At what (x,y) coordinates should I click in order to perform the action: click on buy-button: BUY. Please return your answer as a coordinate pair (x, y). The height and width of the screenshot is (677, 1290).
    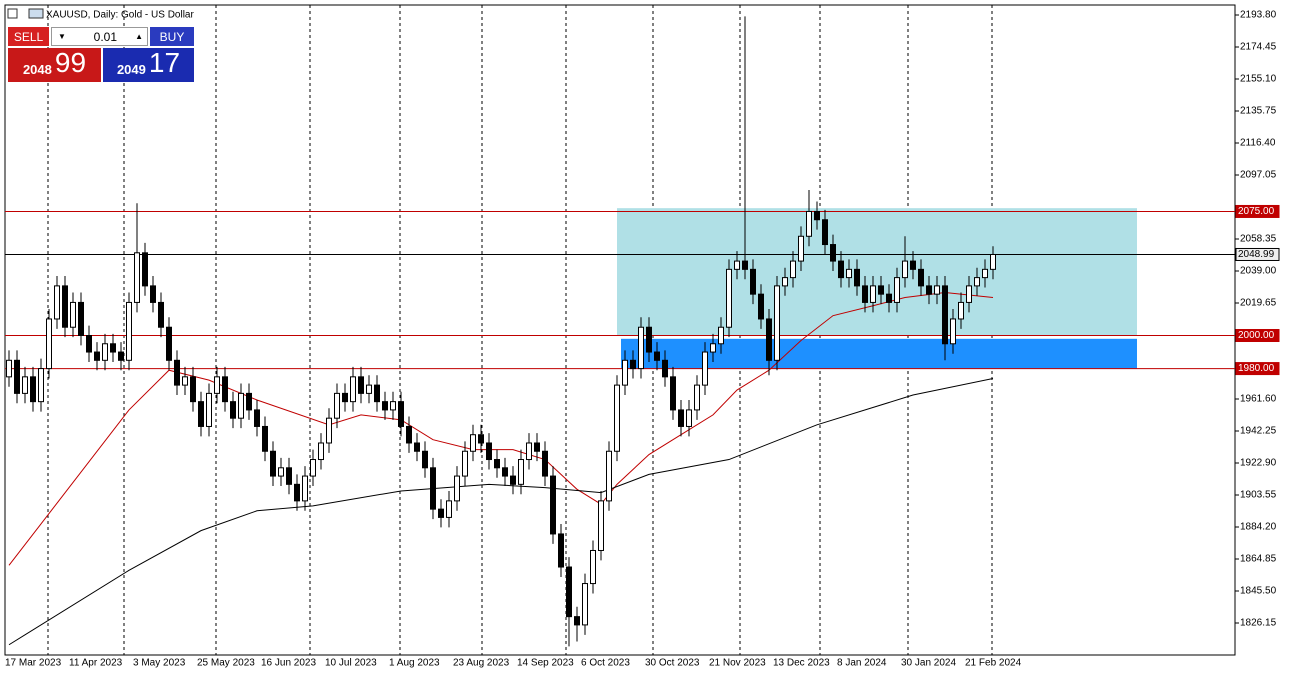
    Looking at the image, I should click on (172, 36).